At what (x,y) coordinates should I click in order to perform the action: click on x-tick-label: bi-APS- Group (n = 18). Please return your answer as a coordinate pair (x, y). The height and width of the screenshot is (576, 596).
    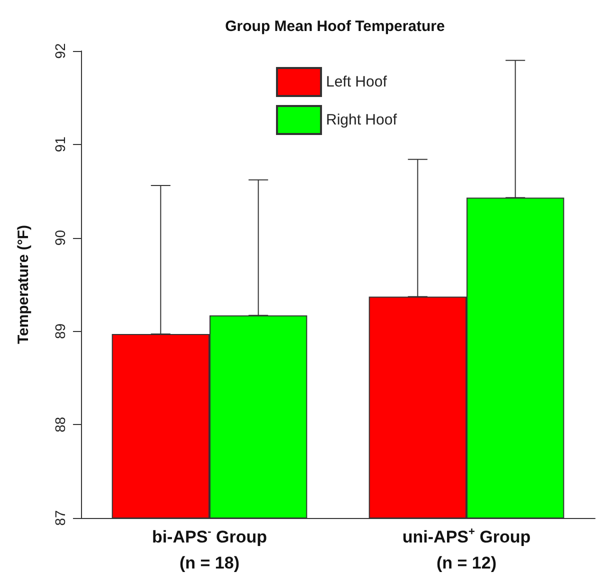
    Looking at the image, I should click on (210, 549).